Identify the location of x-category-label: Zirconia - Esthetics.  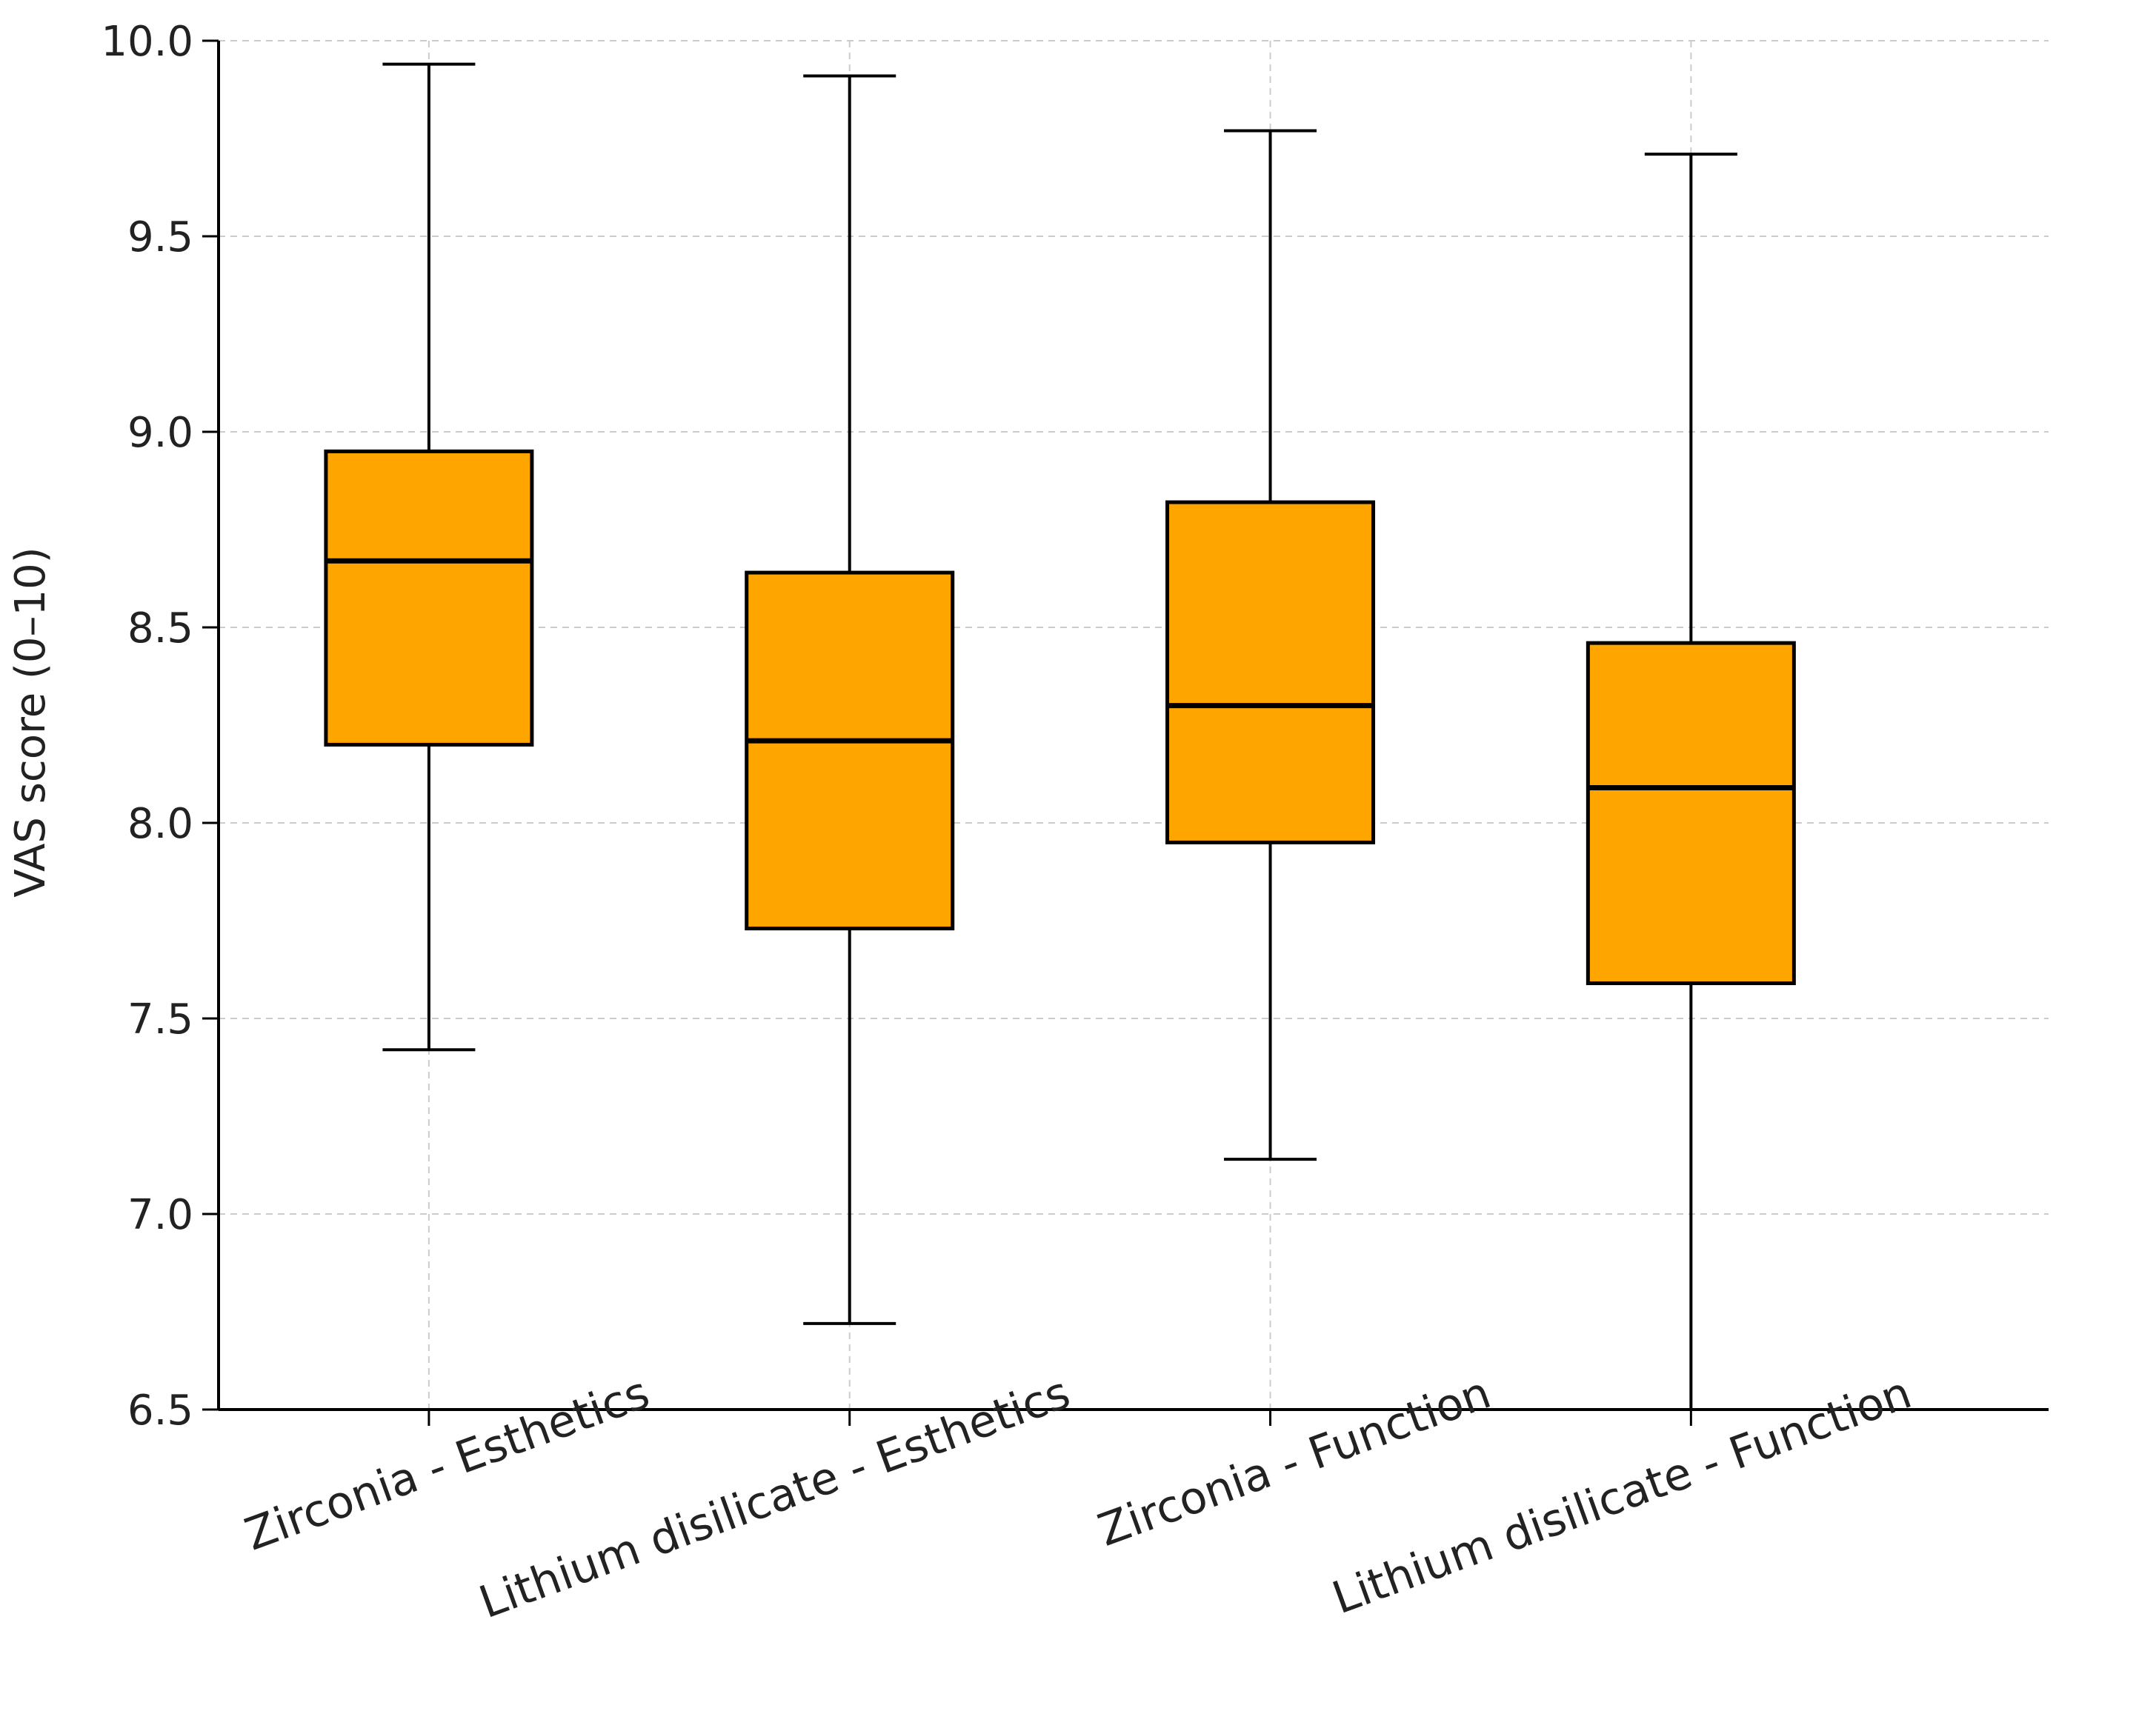
(447, 1464).